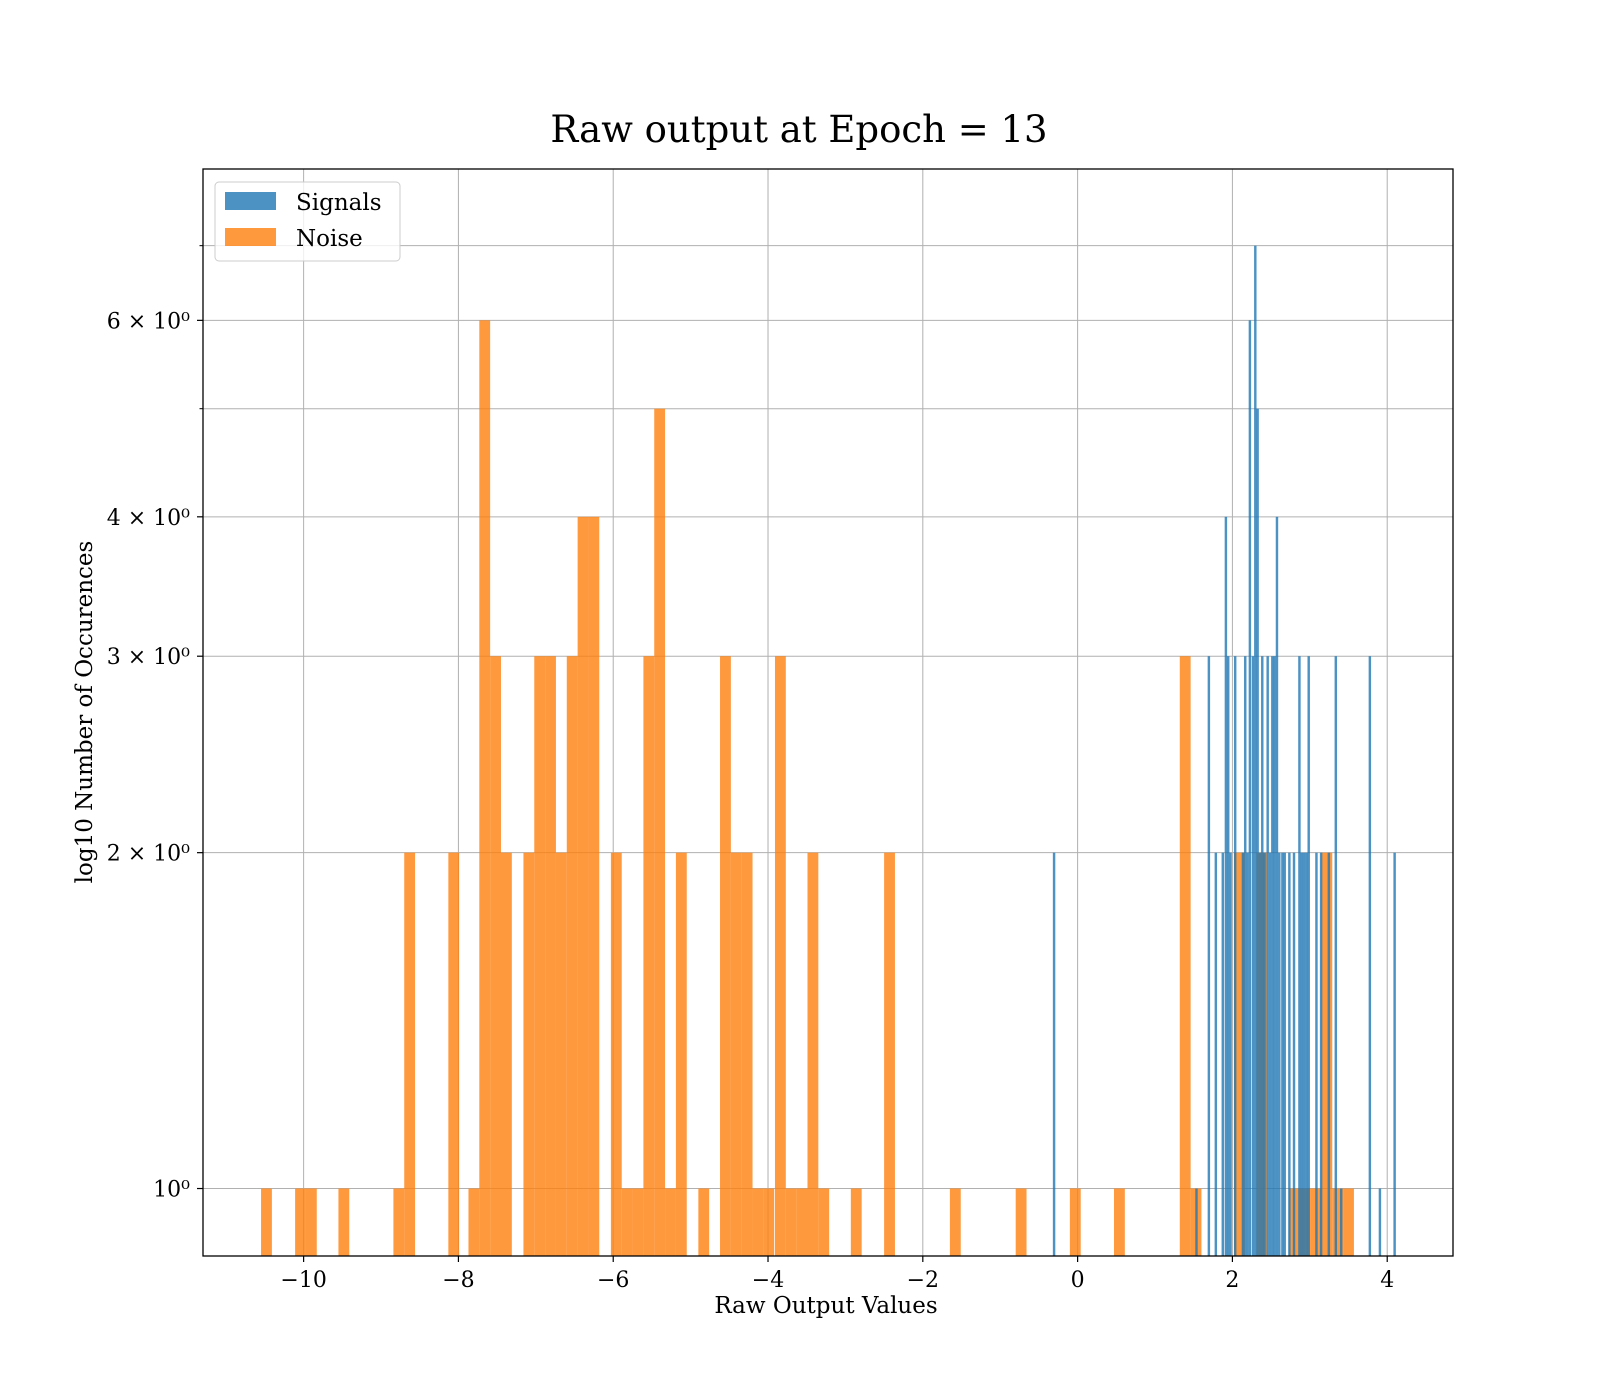 This screenshot has width=1600, height=1400. I want to click on y-axis-label: log10 Number of Occurences, so click(85, 712).